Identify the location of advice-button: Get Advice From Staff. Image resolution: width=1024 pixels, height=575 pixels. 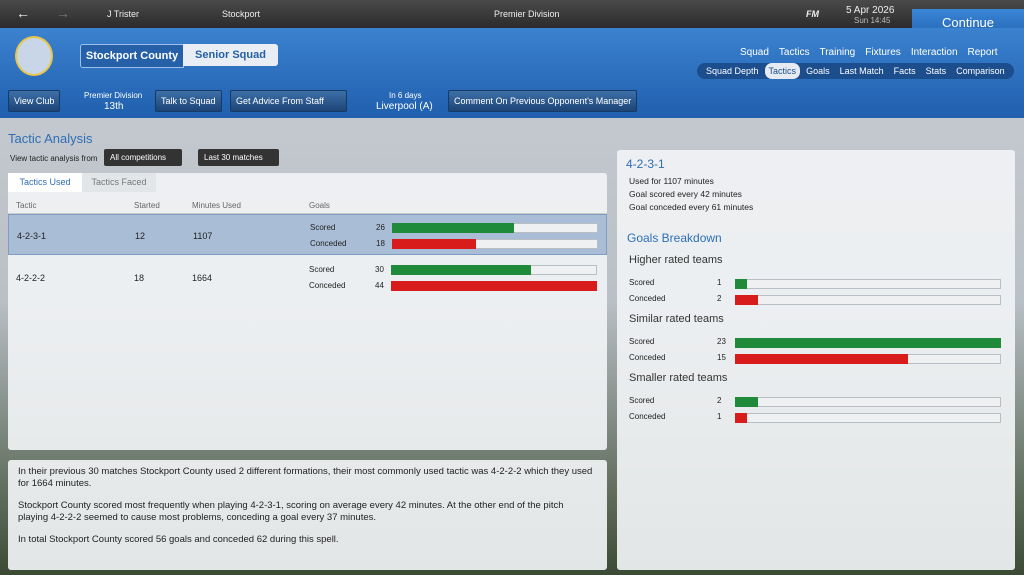
(288, 101).